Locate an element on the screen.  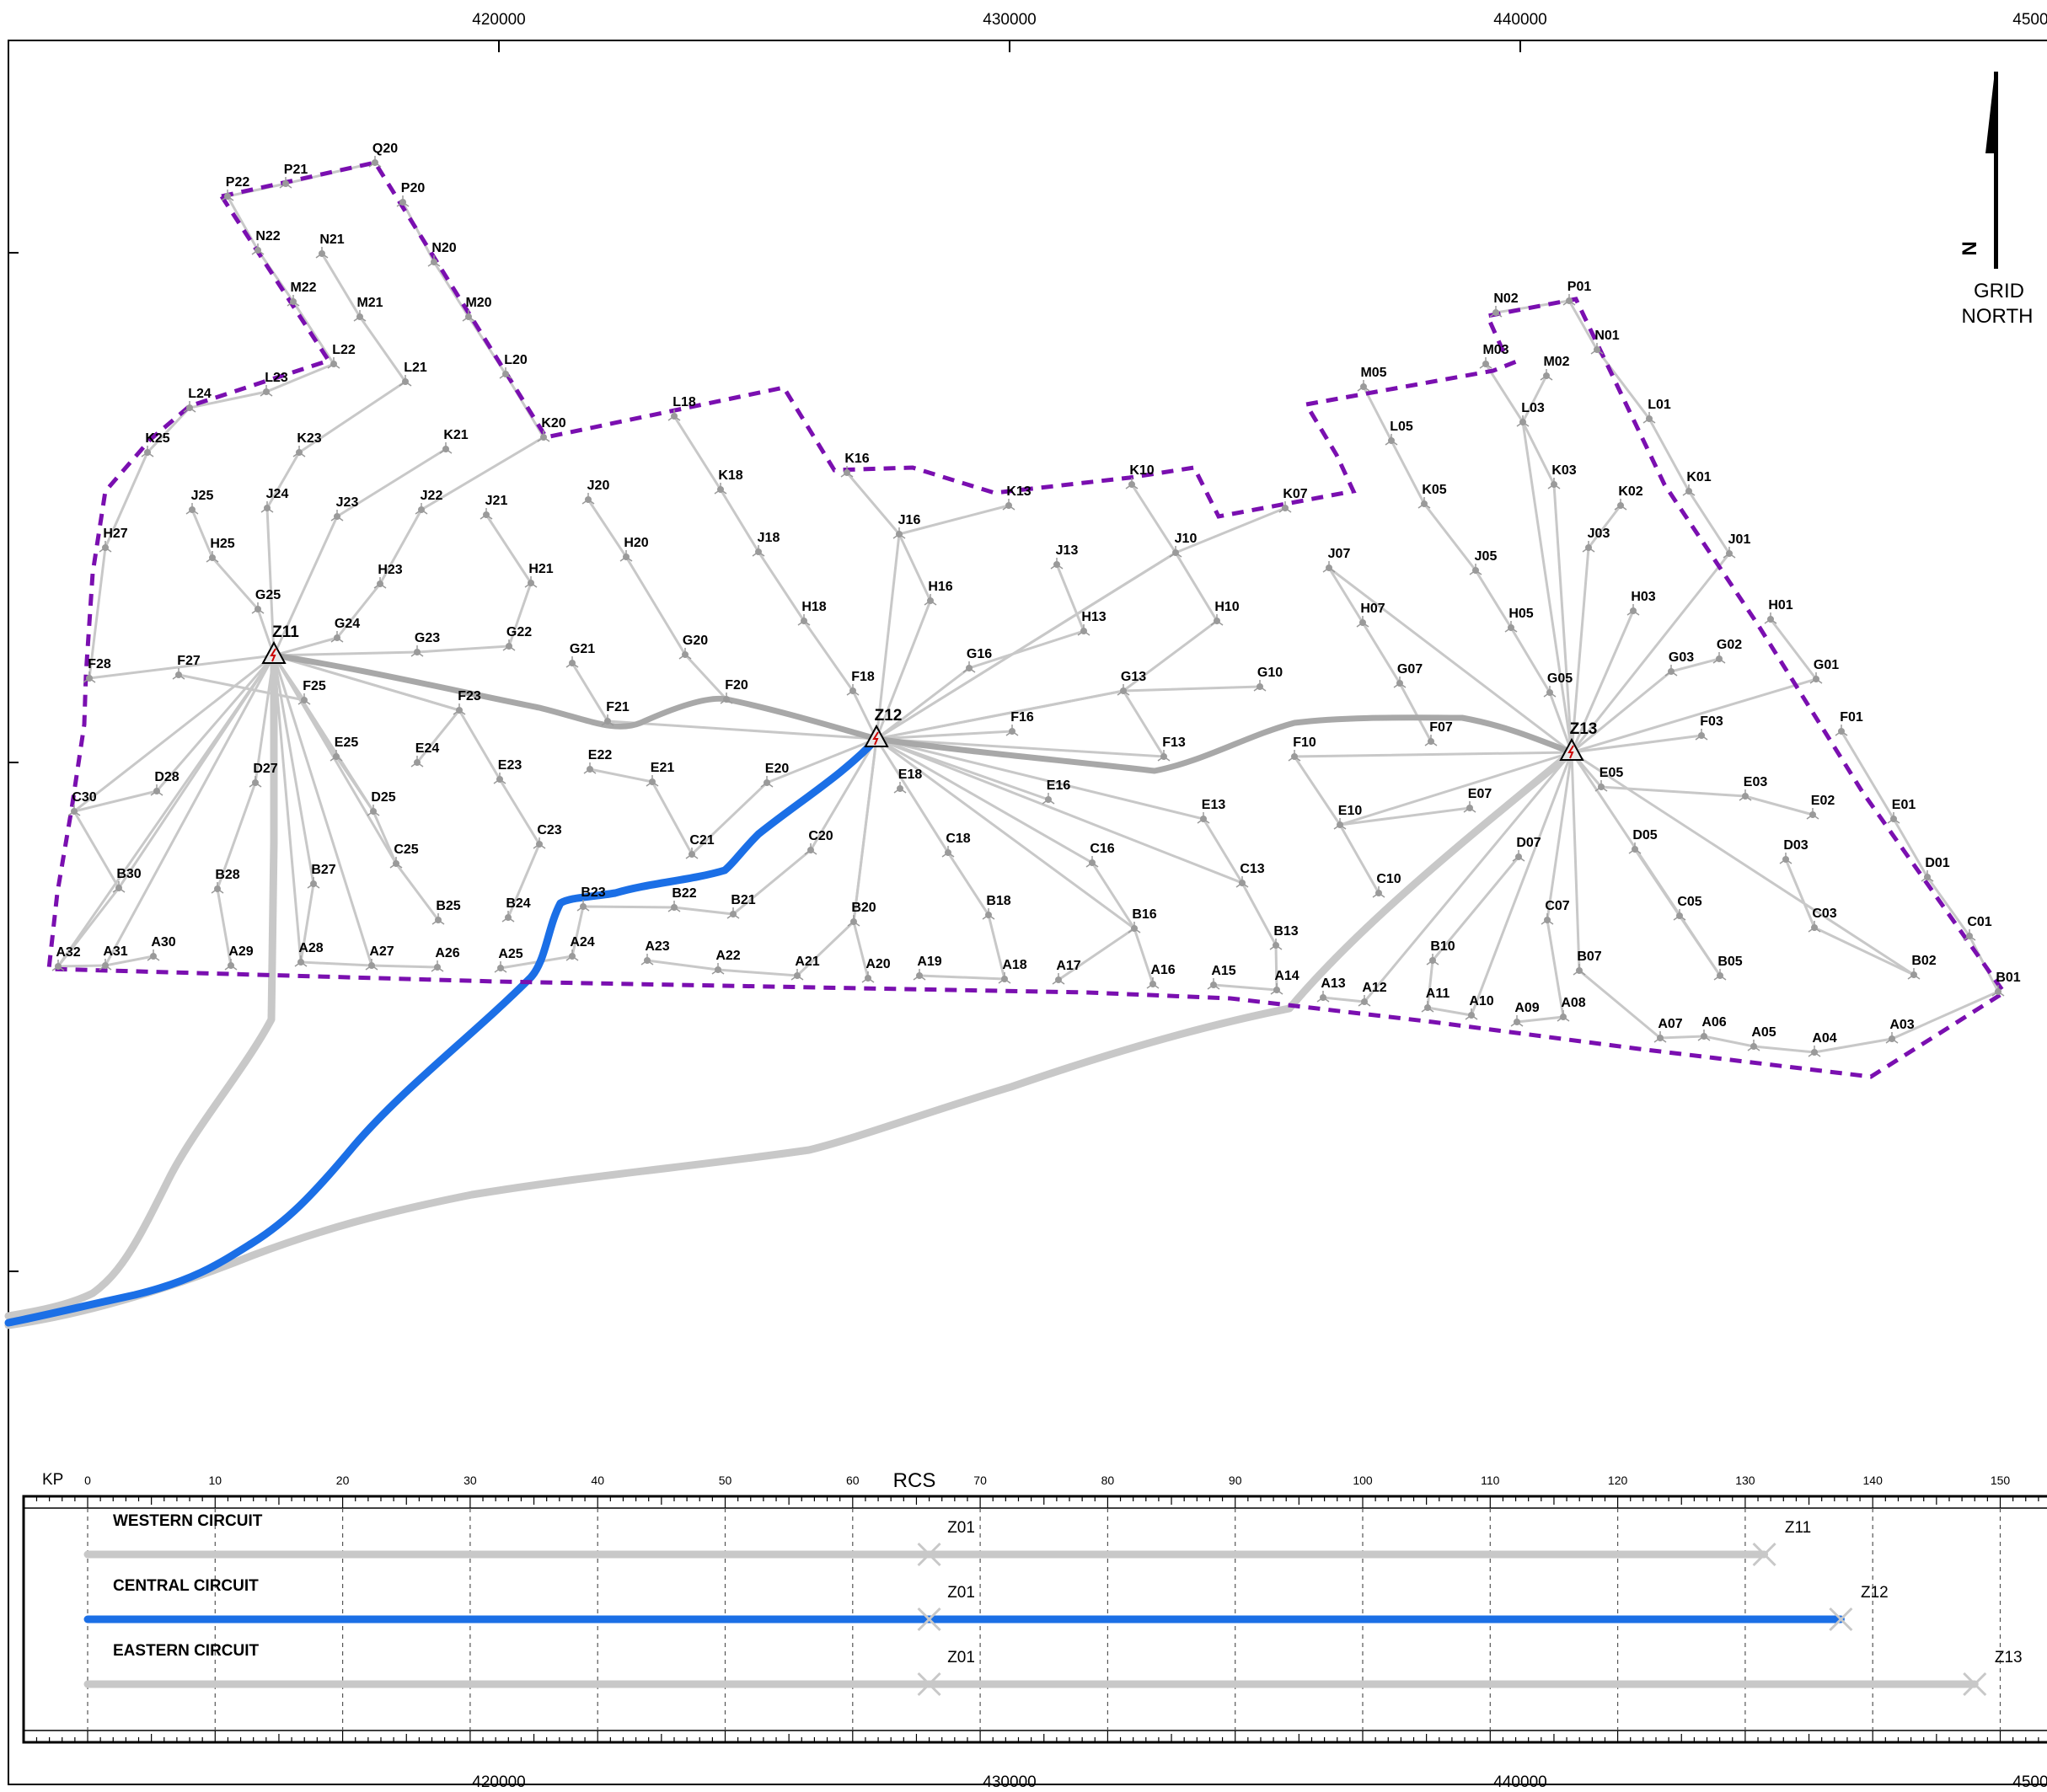
turbine-q20: Q20 is located at coordinates (383, 155).